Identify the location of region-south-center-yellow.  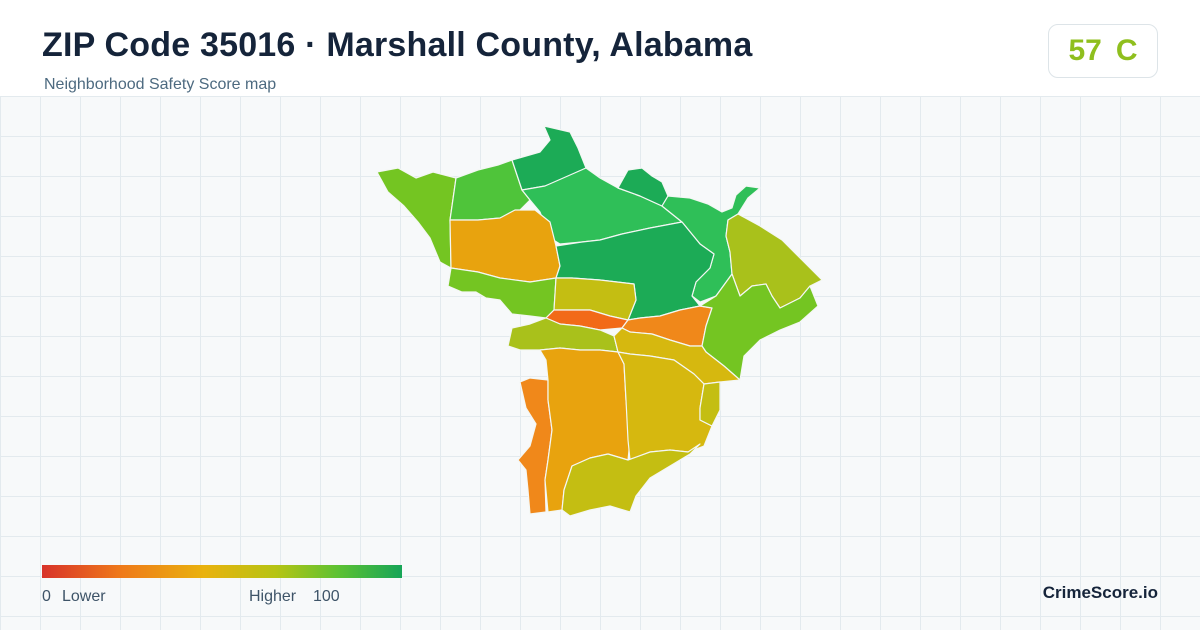
(665, 406).